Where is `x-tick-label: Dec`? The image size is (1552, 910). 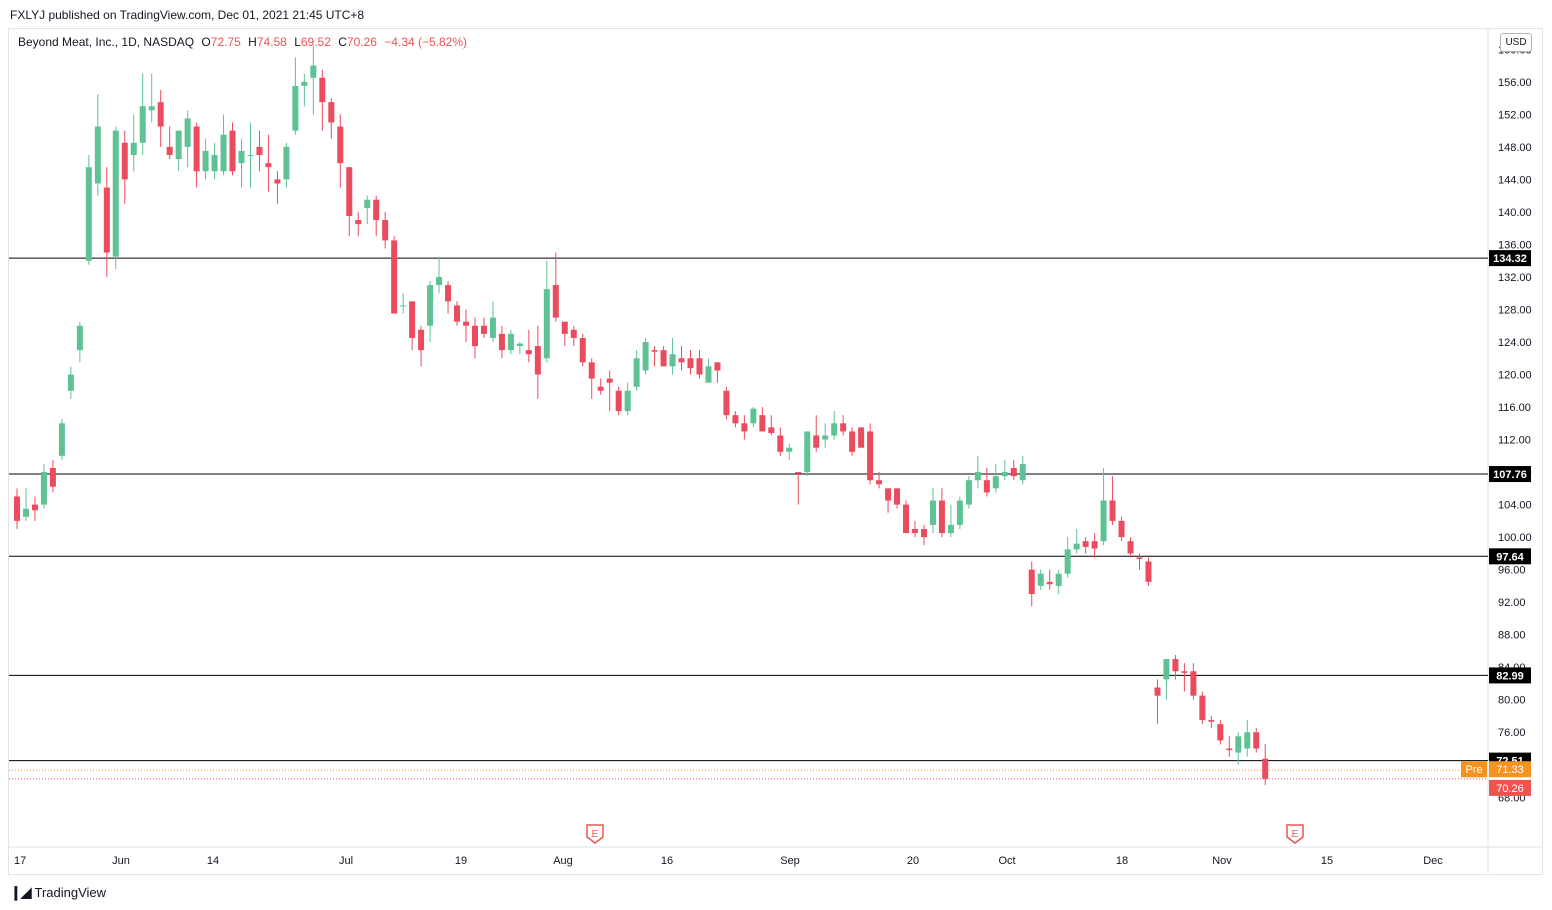
x-tick-label: Dec is located at coordinates (1433, 861).